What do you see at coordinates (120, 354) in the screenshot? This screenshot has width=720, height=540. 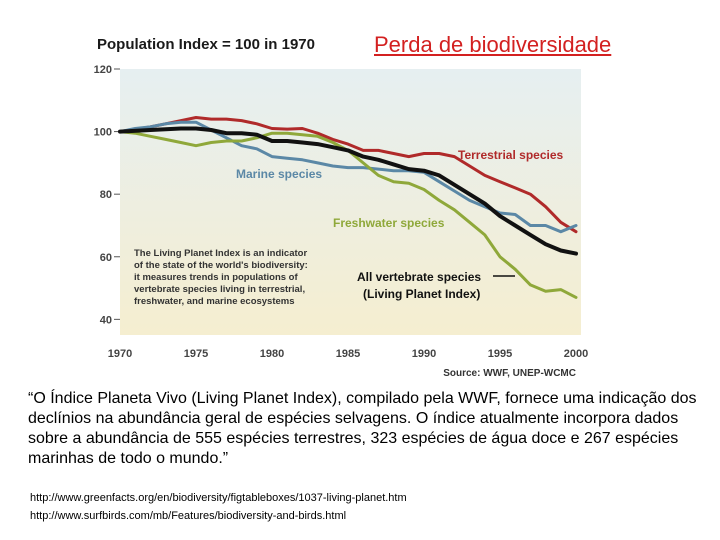 I see `x-tick-label: 1970` at bounding box center [120, 354].